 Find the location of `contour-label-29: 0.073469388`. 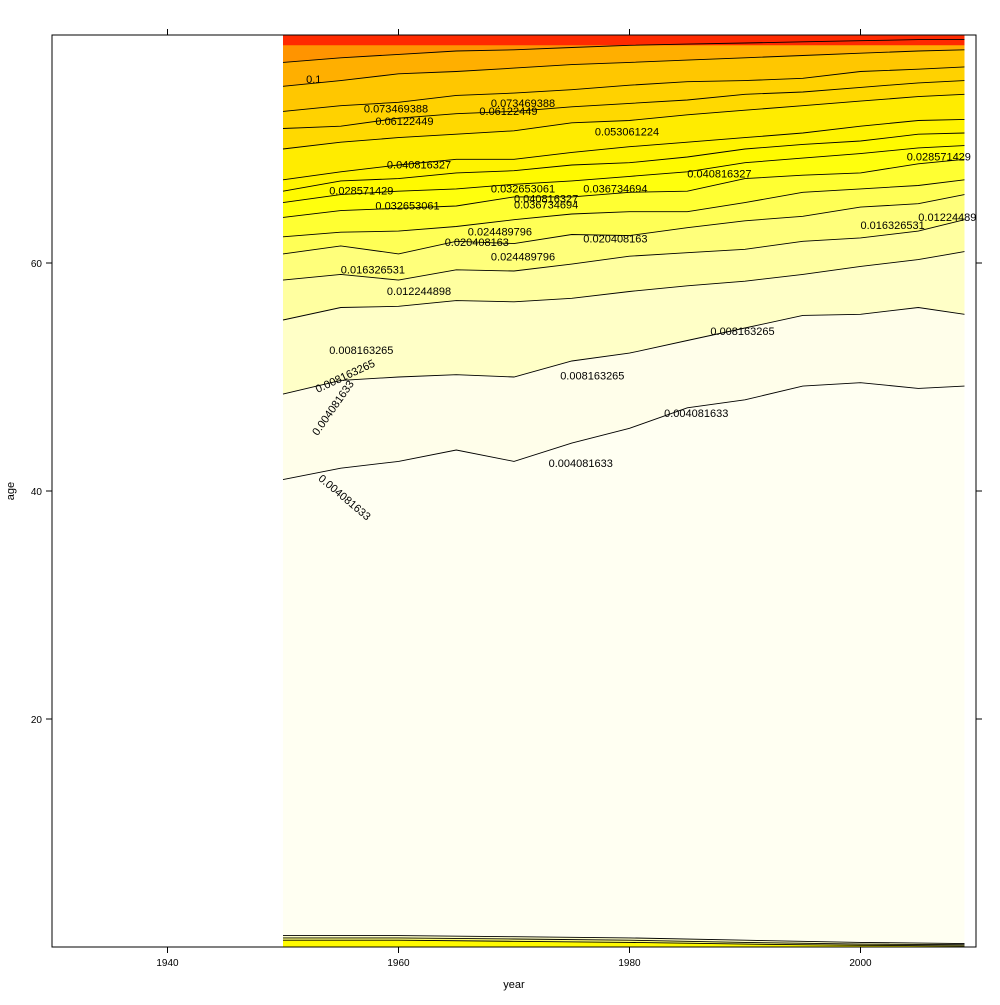

contour-label-29: 0.073469388 is located at coordinates (523, 104).